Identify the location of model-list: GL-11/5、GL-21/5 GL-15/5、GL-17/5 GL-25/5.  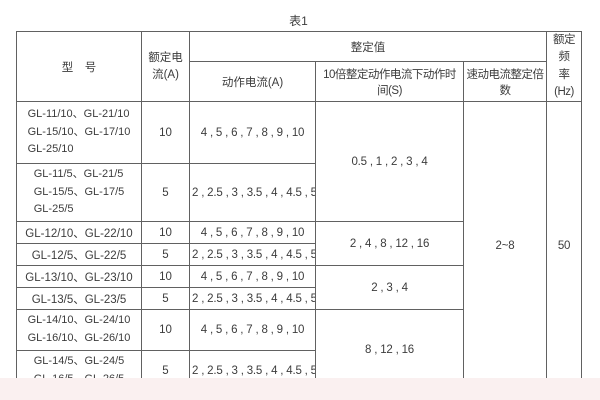
(79, 192).